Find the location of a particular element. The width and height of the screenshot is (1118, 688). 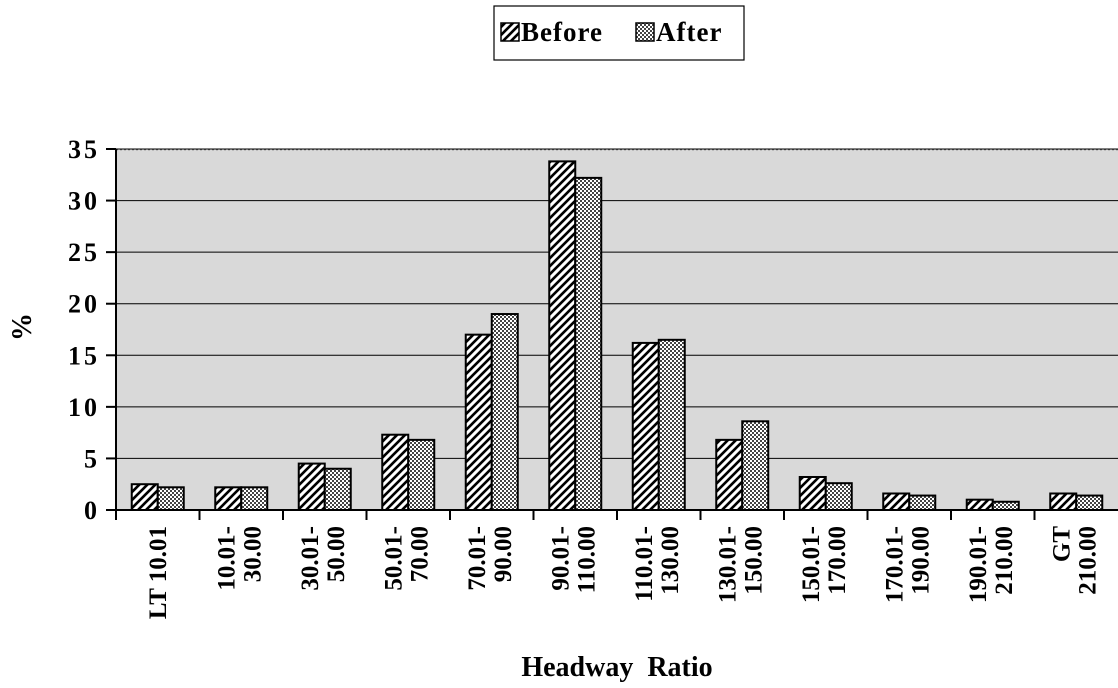

y-tick-label: 0 is located at coordinates (92, 510).